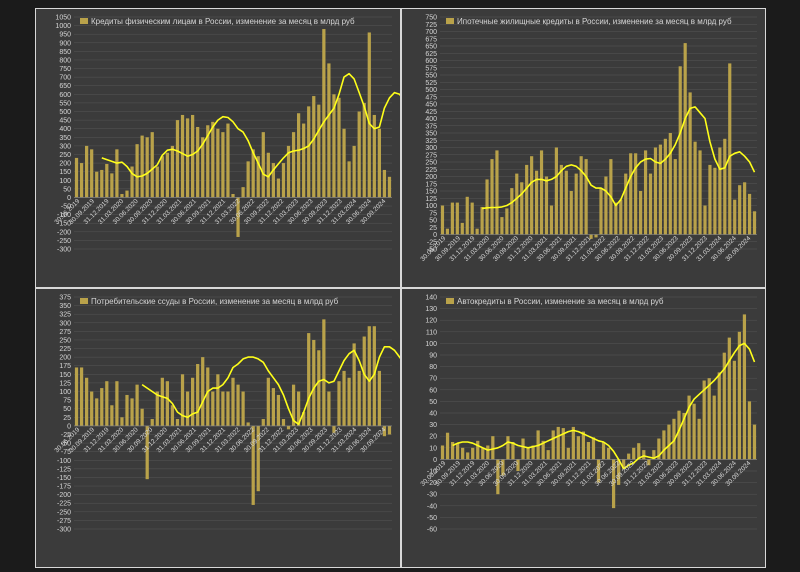 The image size is (800, 572). What do you see at coordinates (431, 344) in the screenshot?
I see `y-tick-label: 100` at bounding box center [431, 344].